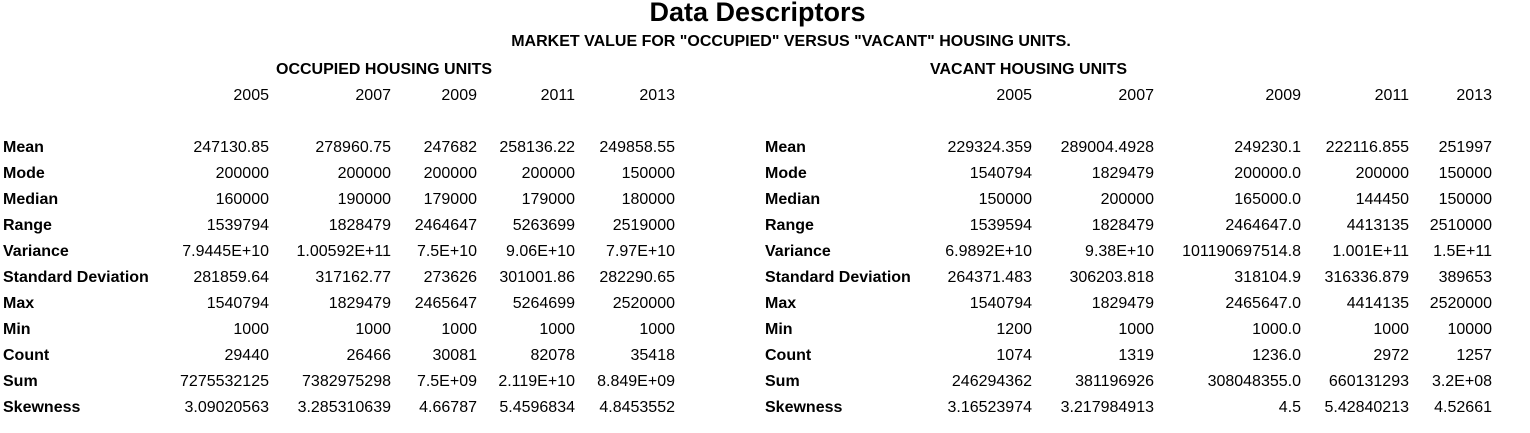  What do you see at coordinates (1289, 407) in the screenshot?
I see `vacant-value-cell: 4.5` at bounding box center [1289, 407].